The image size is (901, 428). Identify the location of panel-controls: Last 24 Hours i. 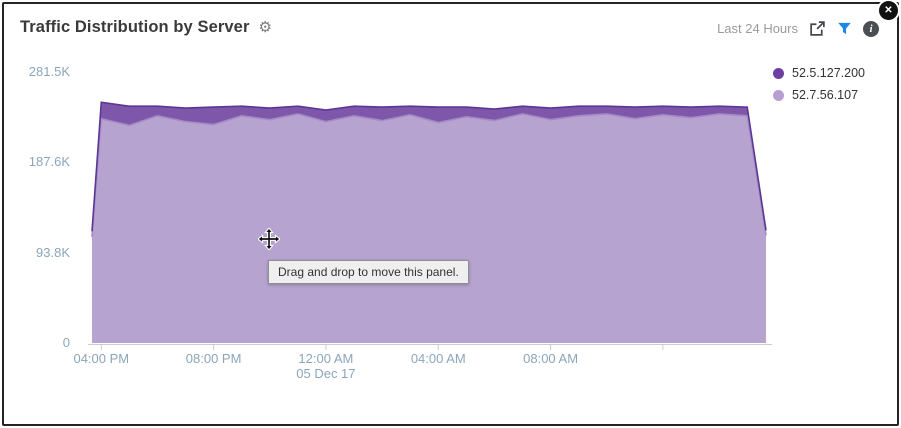
(798, 28).